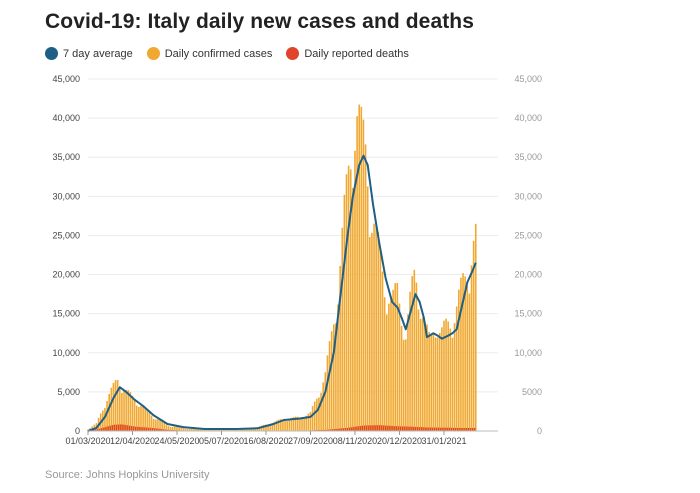 Image resolution: width=700 pixels, height=493 pixels. What do you see at coordinates (347, 53) in the screenshot?
I see `legend-item-deaths: Daily reported deaths` at bounding box center [347, 53].